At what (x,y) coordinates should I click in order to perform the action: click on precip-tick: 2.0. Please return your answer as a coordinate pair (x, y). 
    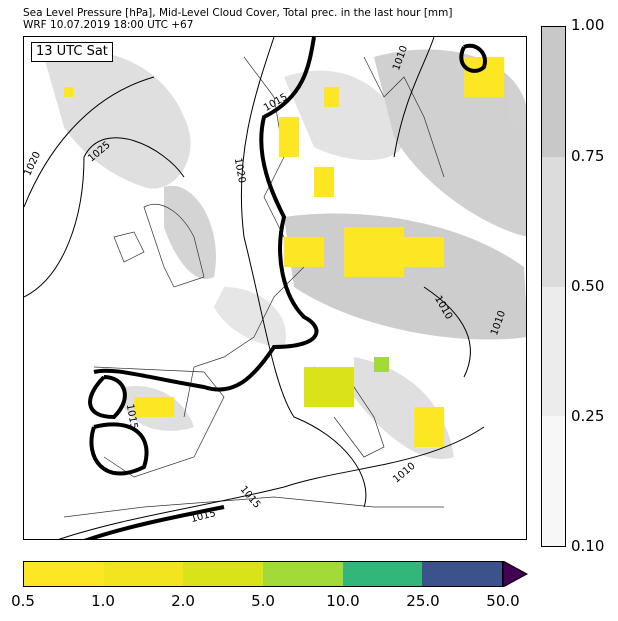
    Looking at the image, I should click on (183, 601).